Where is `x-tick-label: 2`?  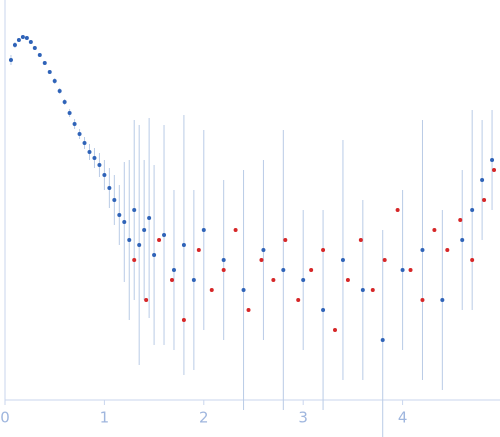
x-tick-label: 2 is located at coordinates (204, 418).